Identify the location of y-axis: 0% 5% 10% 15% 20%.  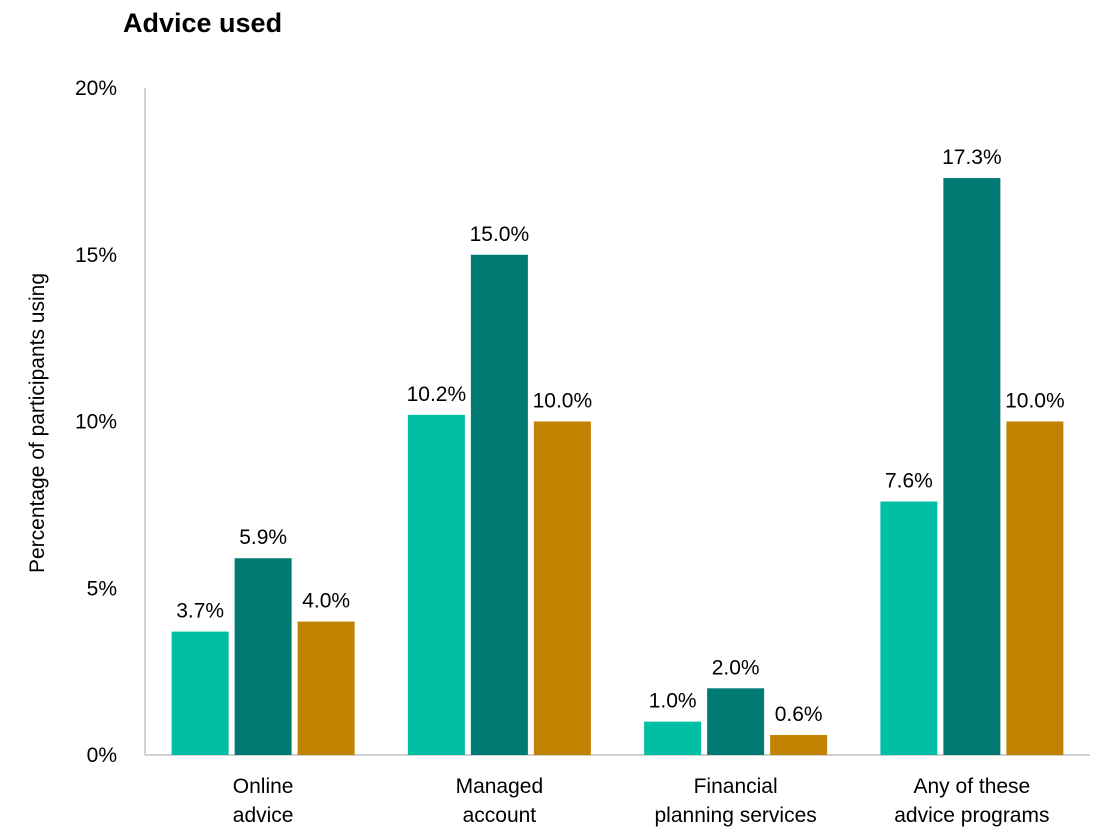
(110, 422).